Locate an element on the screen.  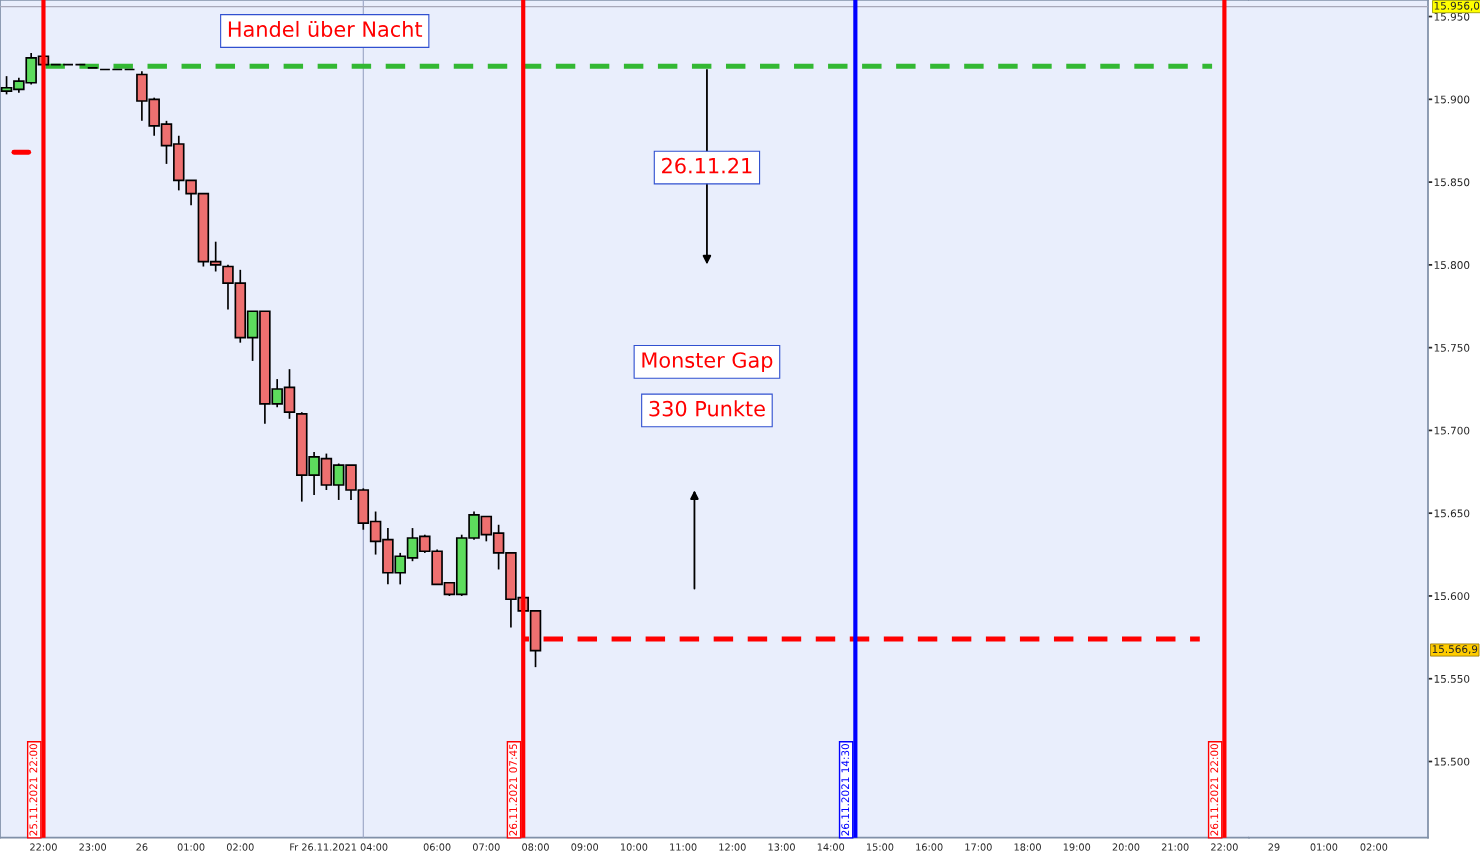
x-tick-label: 12:00 is located at coordinates (732, 847).